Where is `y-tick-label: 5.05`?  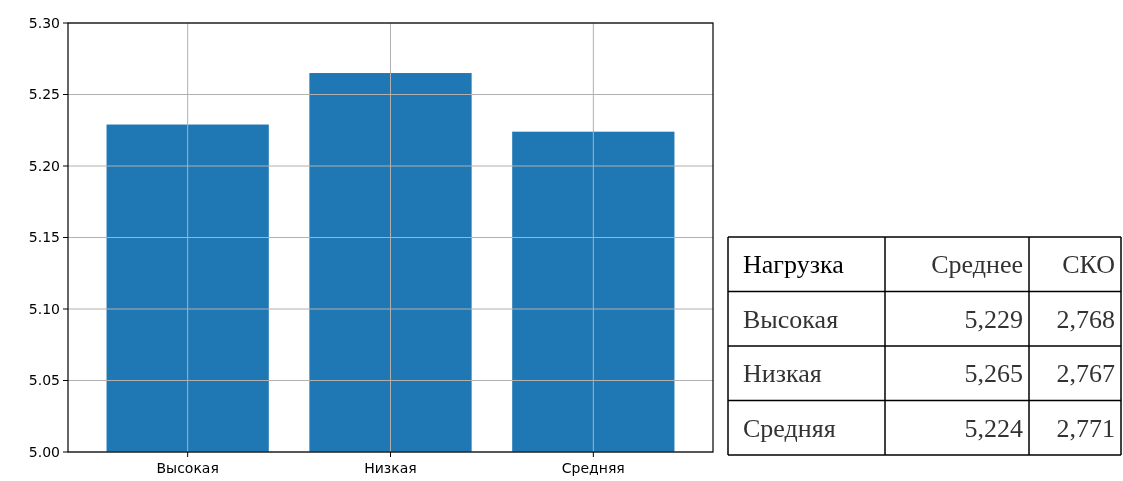
y-tick-label: 5.05 is located at coordinates (44, 380).